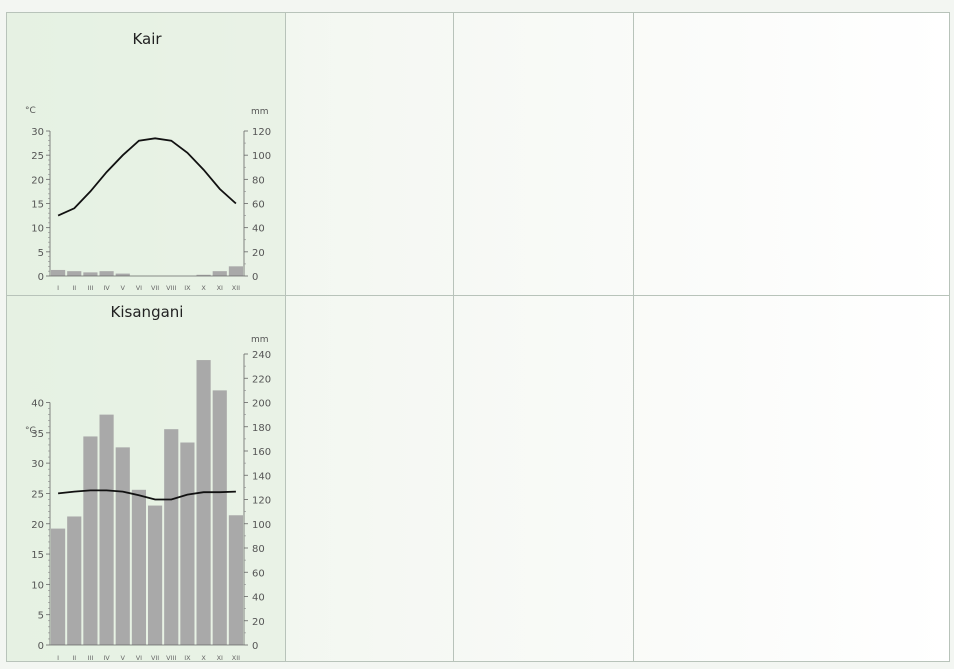 This screenshot has height=669, width=954. I want to click on precipitation-tick-label: 140, so click(261, 476).